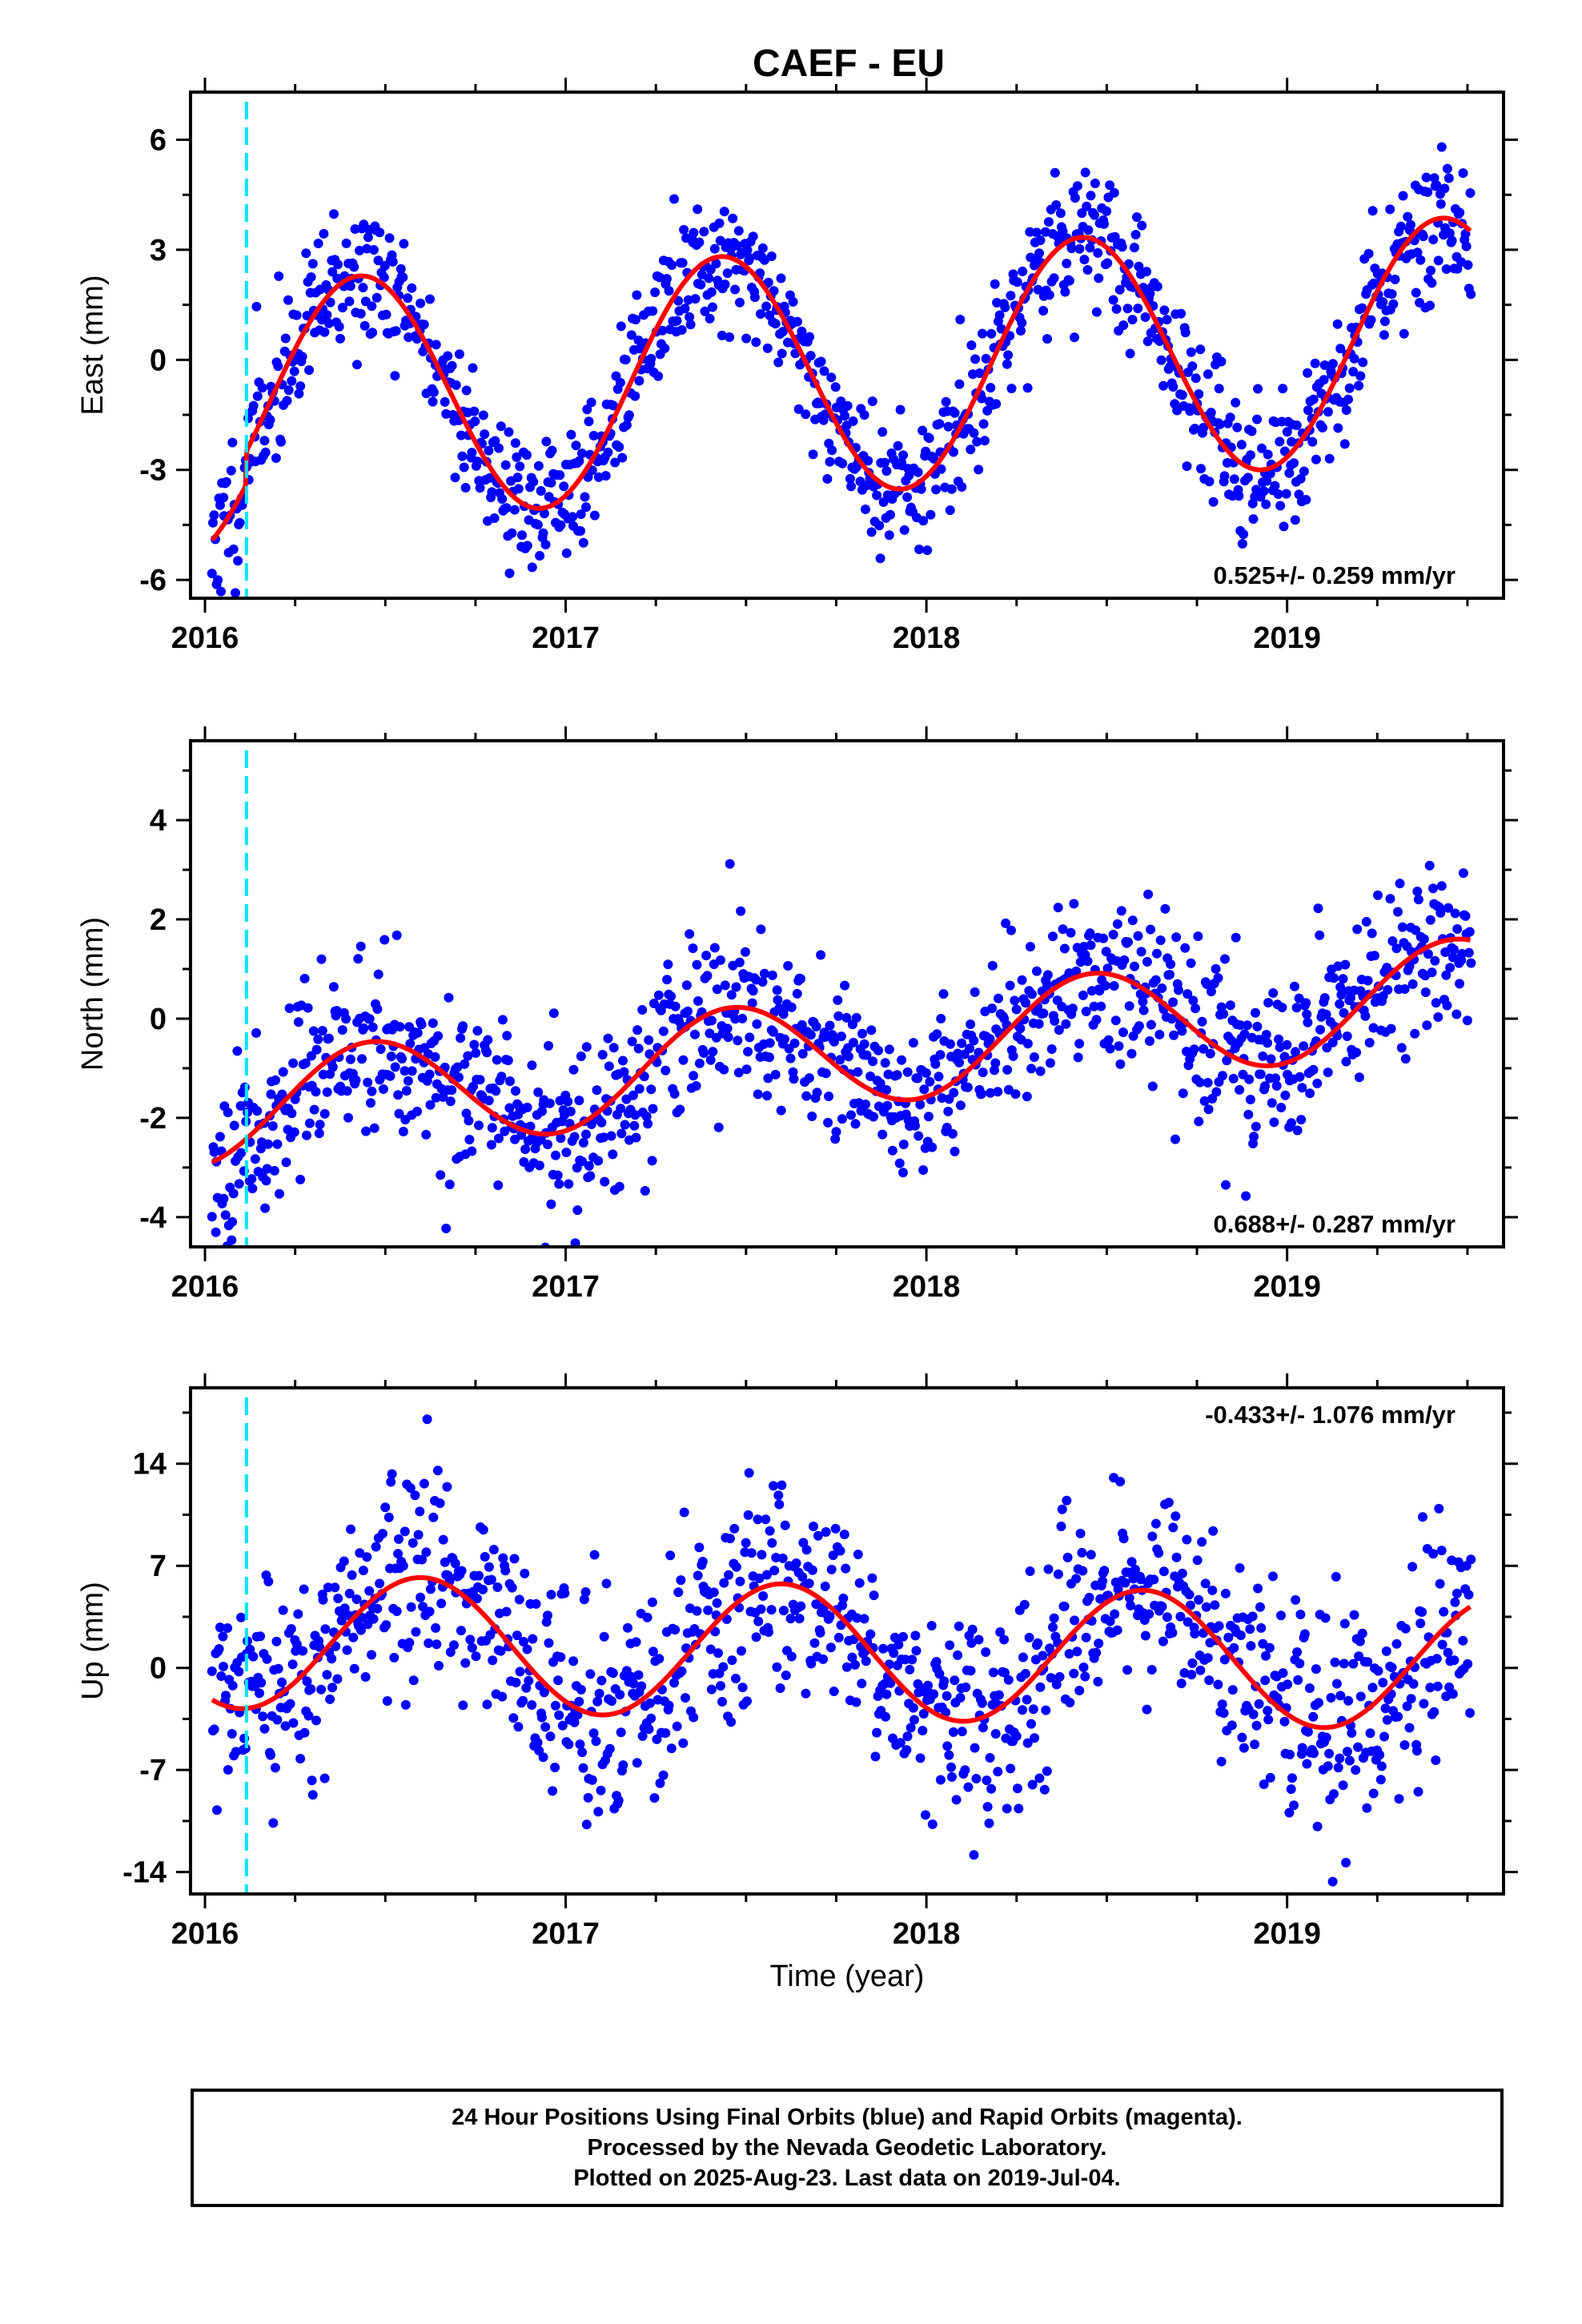 The width and height of the screenshot is (1582, 2324). I want to click on rate-annotation: -0.433+/- 1.076 mm/yr, so click(1330, 1415).